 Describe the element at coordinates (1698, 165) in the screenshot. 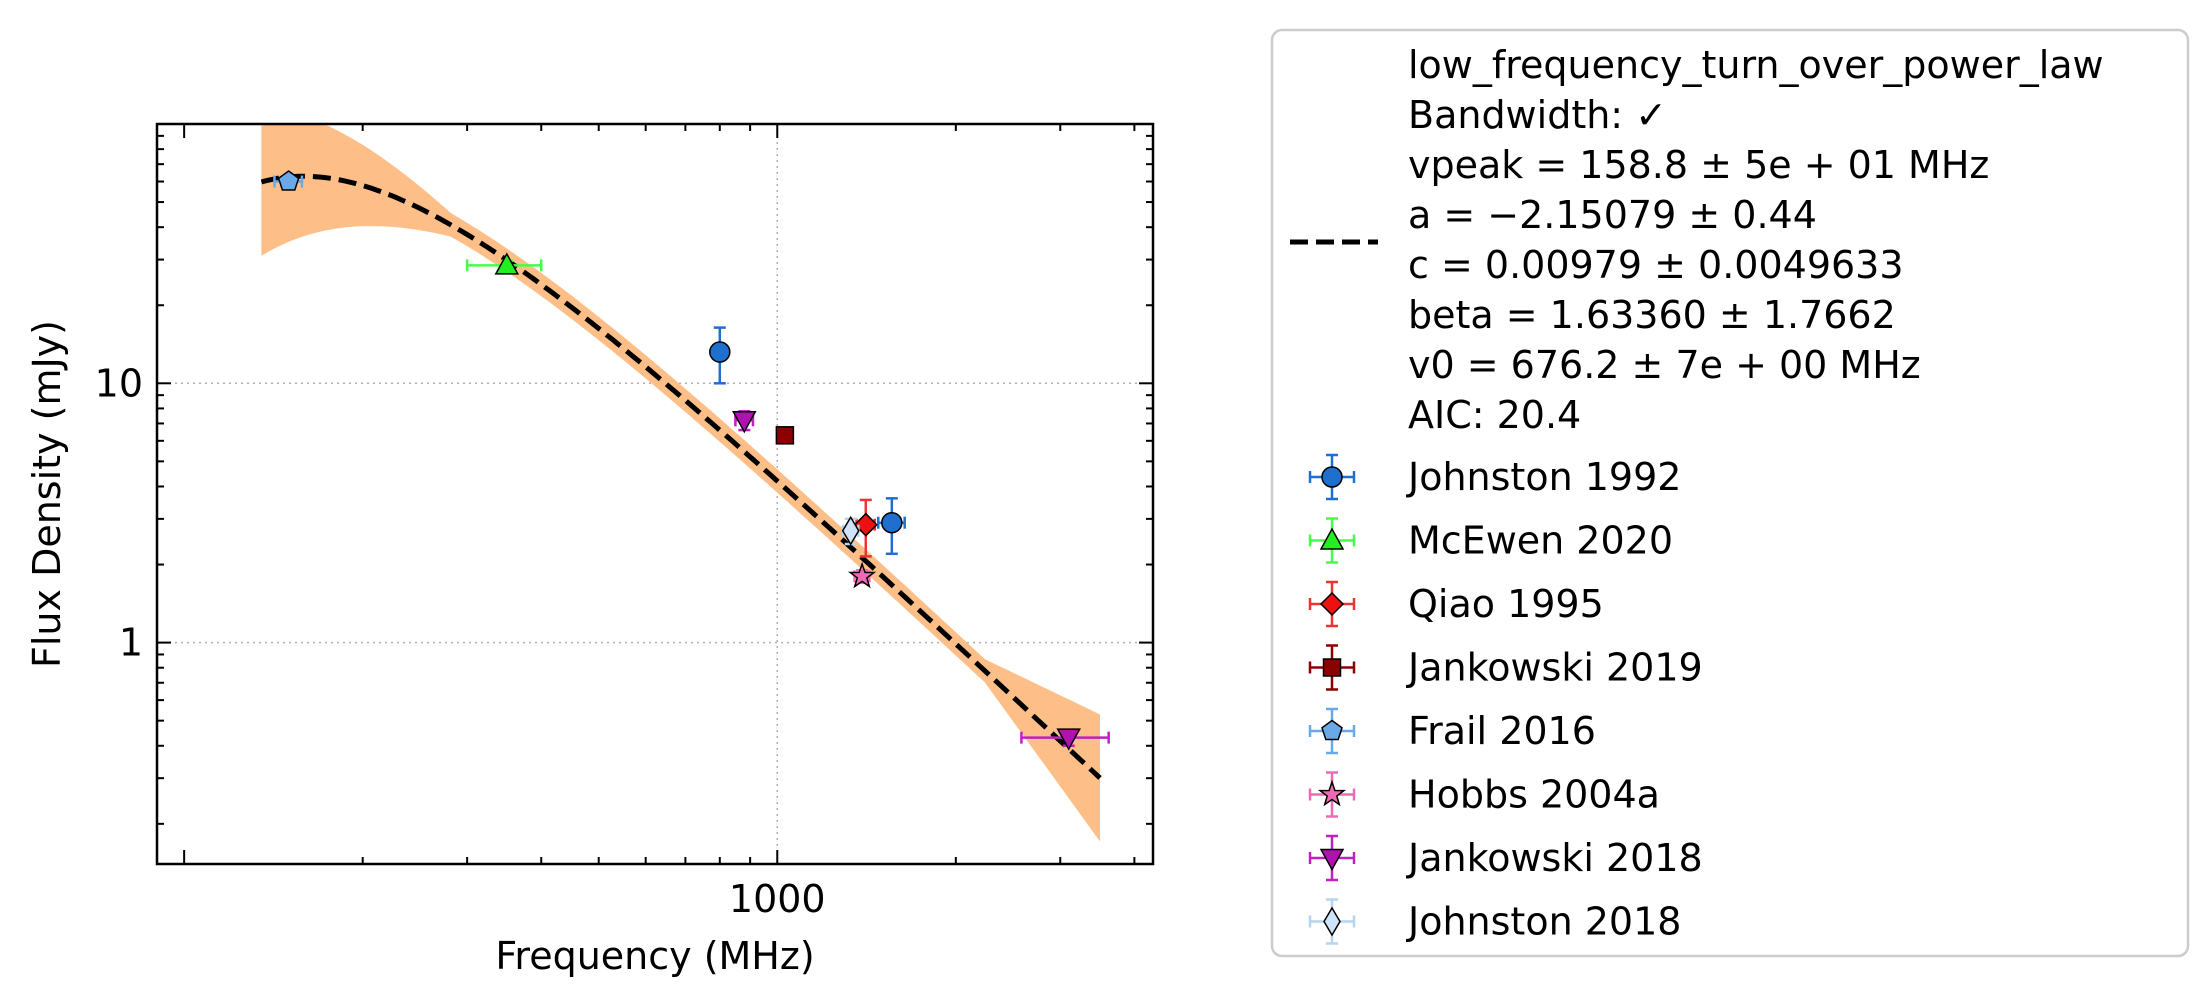

I see `legend-fit-param: vpeak = 158.8 ± 5e + 01 MHz` at that location.